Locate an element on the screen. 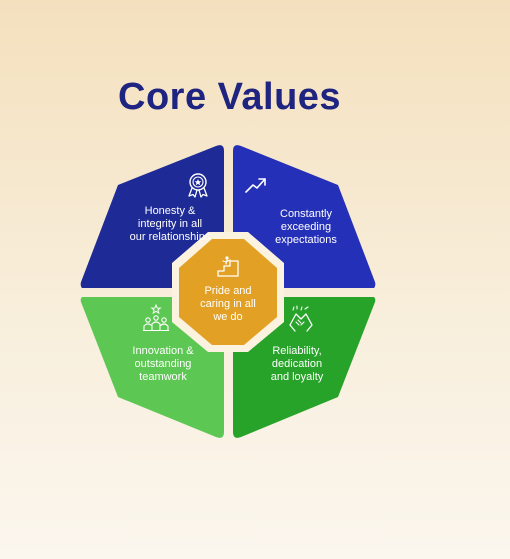  center-label: Pride and caring in all we do is located at coordinates (228, 304).